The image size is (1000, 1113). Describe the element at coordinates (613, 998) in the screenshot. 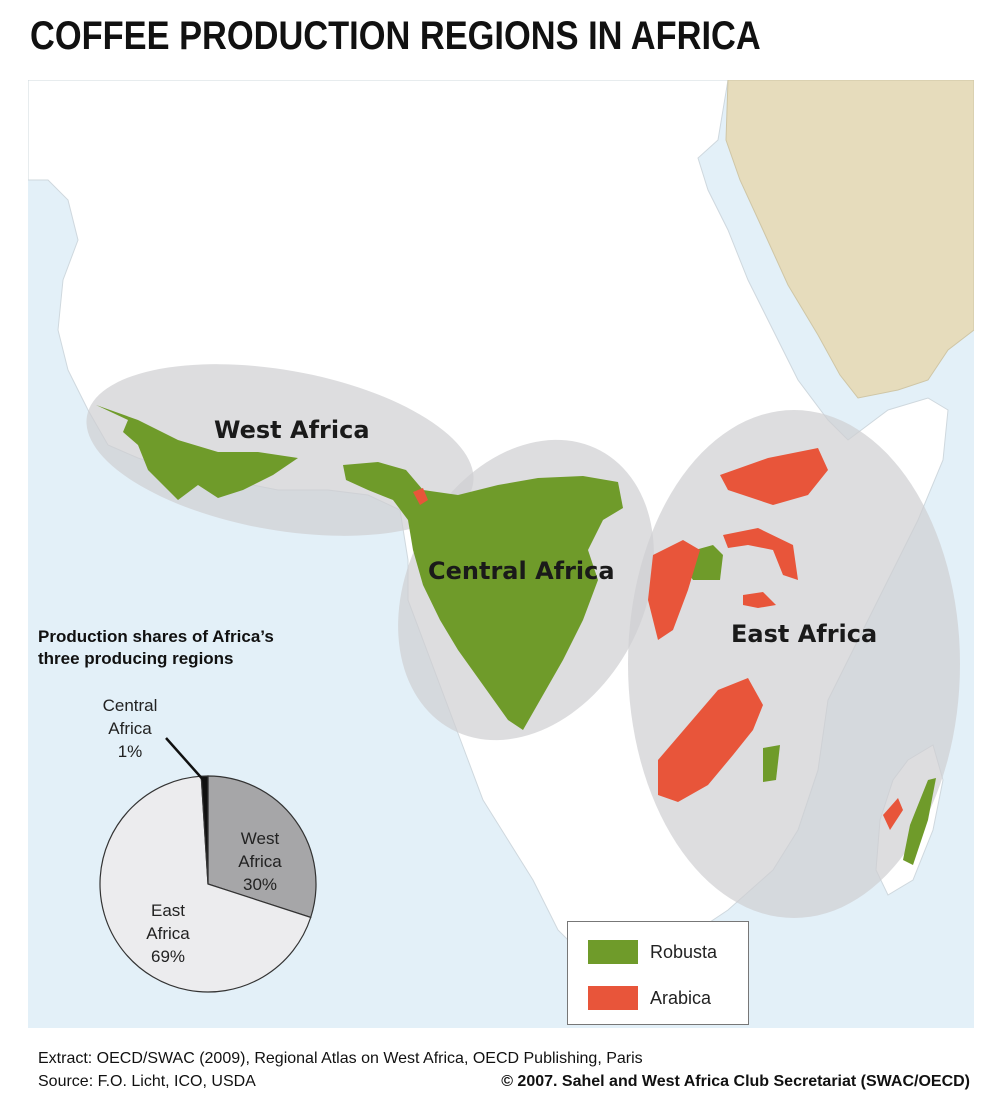

I see `arabica-swatch` at that location.